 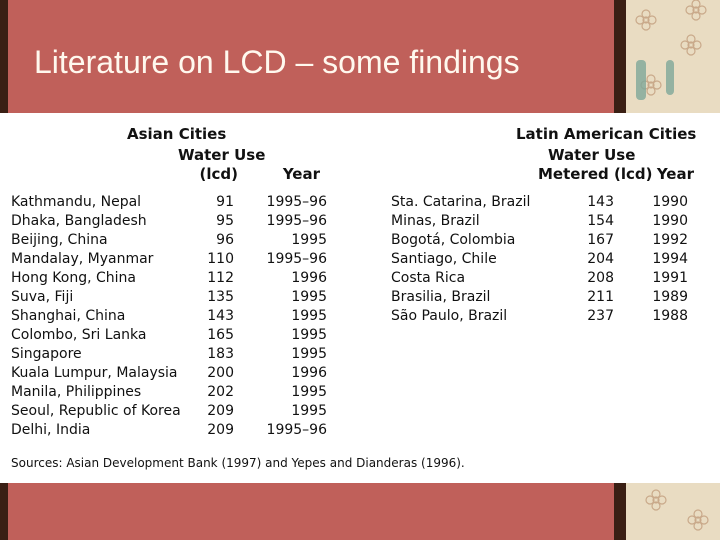 What do you see at coordinates (177, 134) in the screenshot?
I see `asian-header-city: Asian Cities` at bounding box center [177, 134].